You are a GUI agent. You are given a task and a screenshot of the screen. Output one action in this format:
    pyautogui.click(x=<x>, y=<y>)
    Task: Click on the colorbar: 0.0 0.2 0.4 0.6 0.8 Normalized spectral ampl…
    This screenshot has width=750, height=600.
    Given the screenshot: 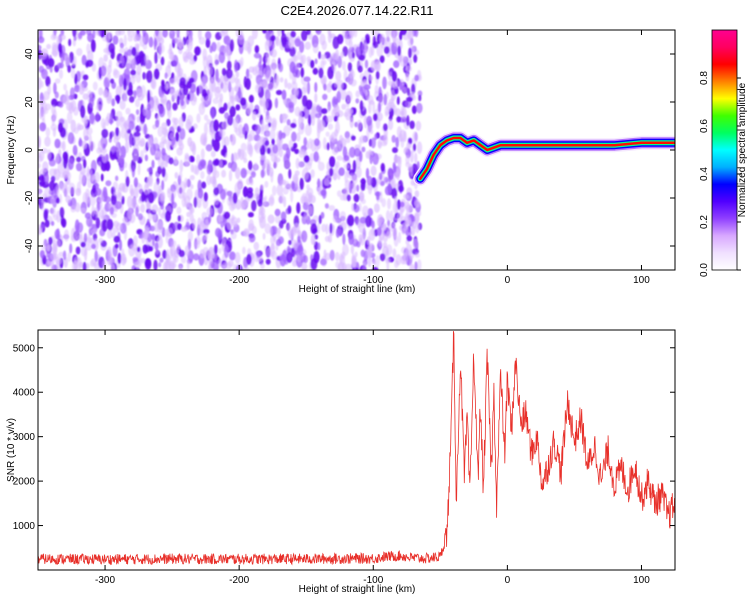 What is the action you would take?
    pyautogui.click(x=723, y=153)
    